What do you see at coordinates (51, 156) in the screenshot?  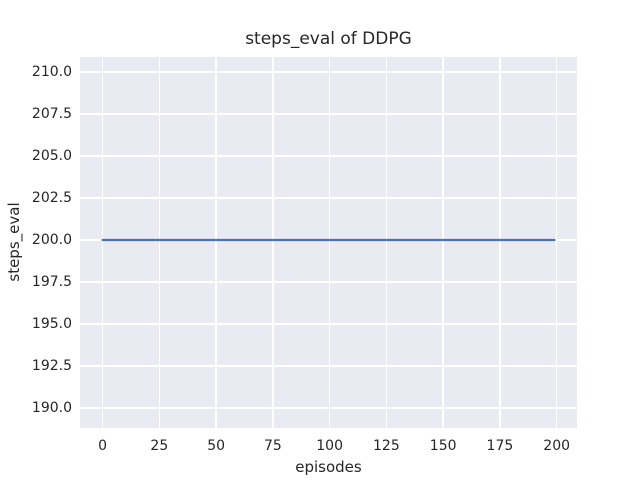 I see `y-tick-label: 205.0` at bounding box center [51, 156].